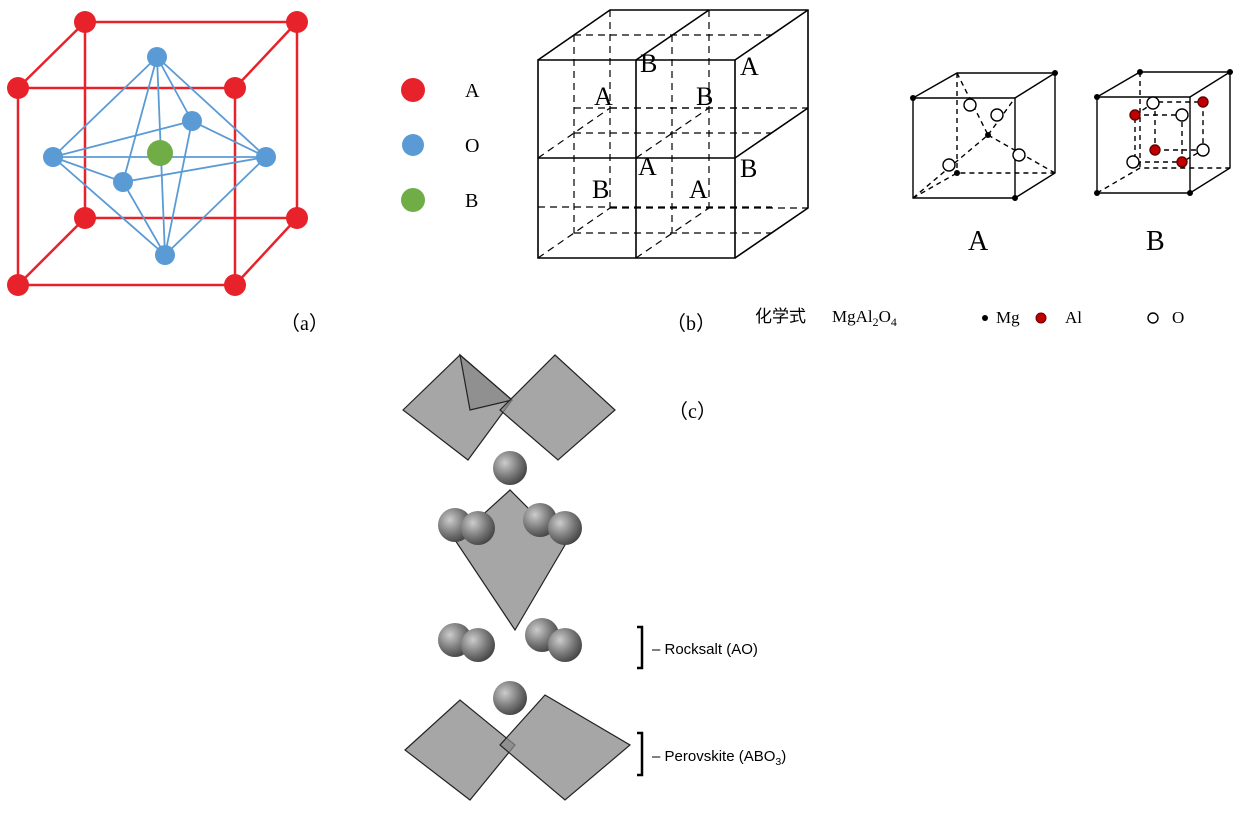 This screenshot has width=1243, height=818. Describe the element at coordinates (471, 201) in the screenshot. I see `legend-label: B` at that location.